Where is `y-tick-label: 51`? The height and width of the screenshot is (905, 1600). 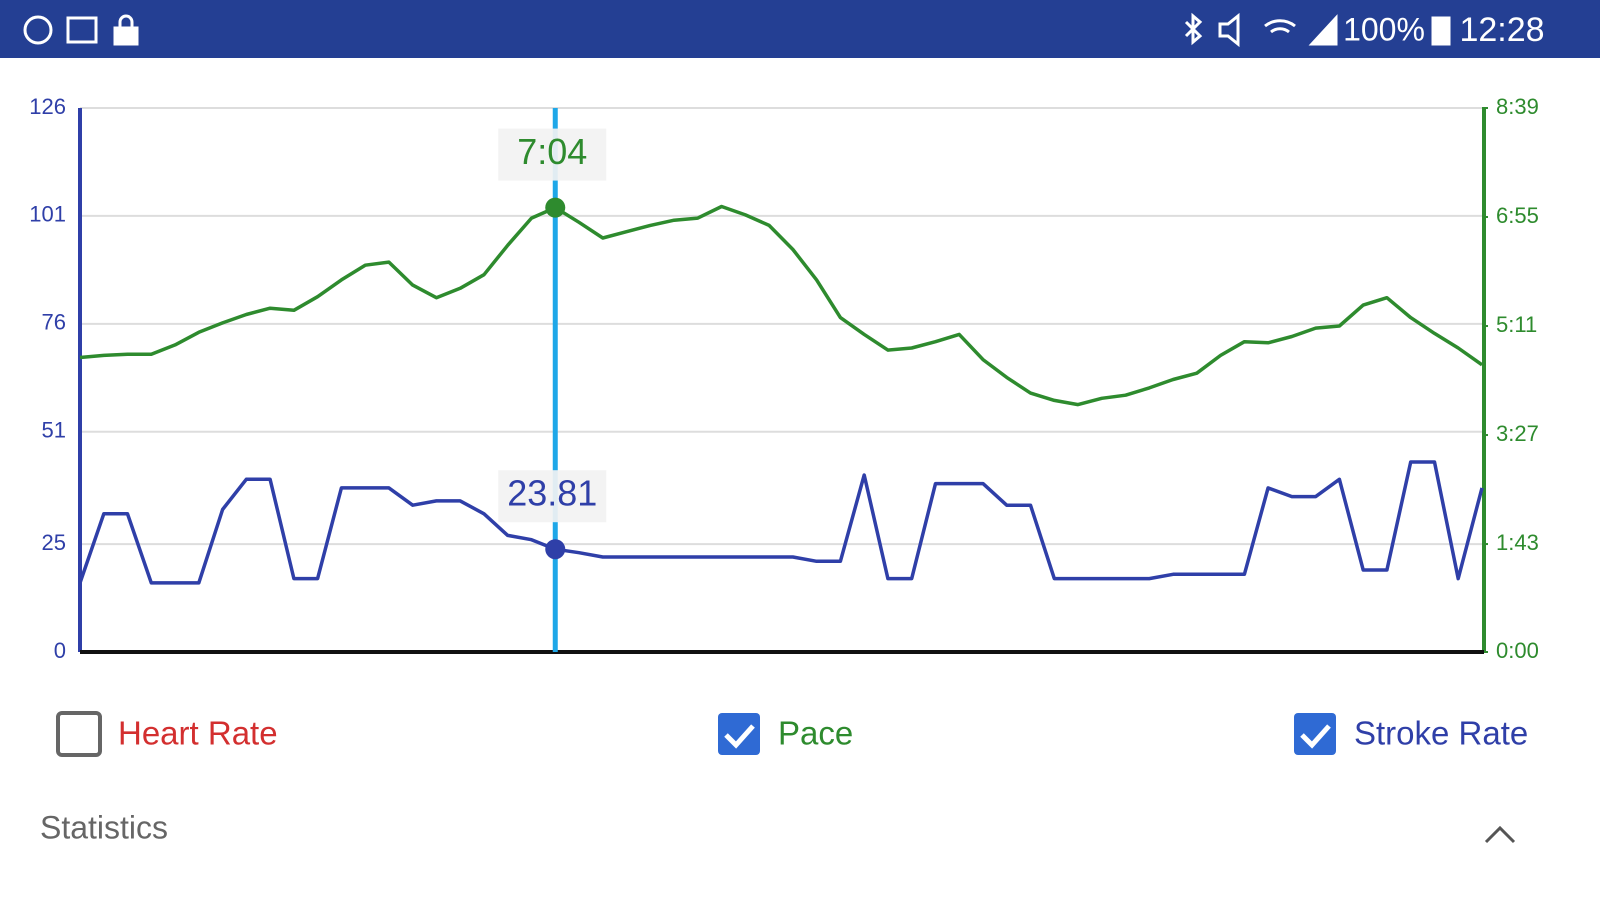
y-tick-label: 51 is located at coordinates (54, 430).